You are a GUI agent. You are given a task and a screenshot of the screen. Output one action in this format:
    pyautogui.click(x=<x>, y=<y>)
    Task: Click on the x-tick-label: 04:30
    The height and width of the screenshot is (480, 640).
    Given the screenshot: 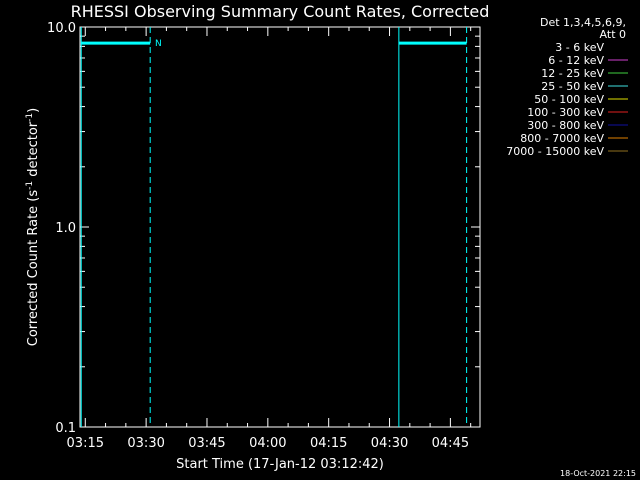 What is the action you would take?
    pyautogui.click(x=389, y=443)
    